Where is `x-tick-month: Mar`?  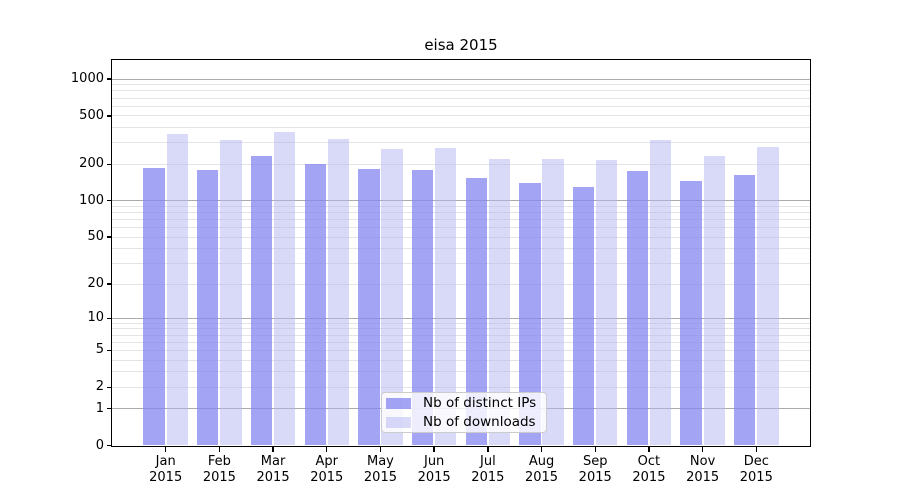
x-tick-month: Mar is located at coordinates (273, 461).